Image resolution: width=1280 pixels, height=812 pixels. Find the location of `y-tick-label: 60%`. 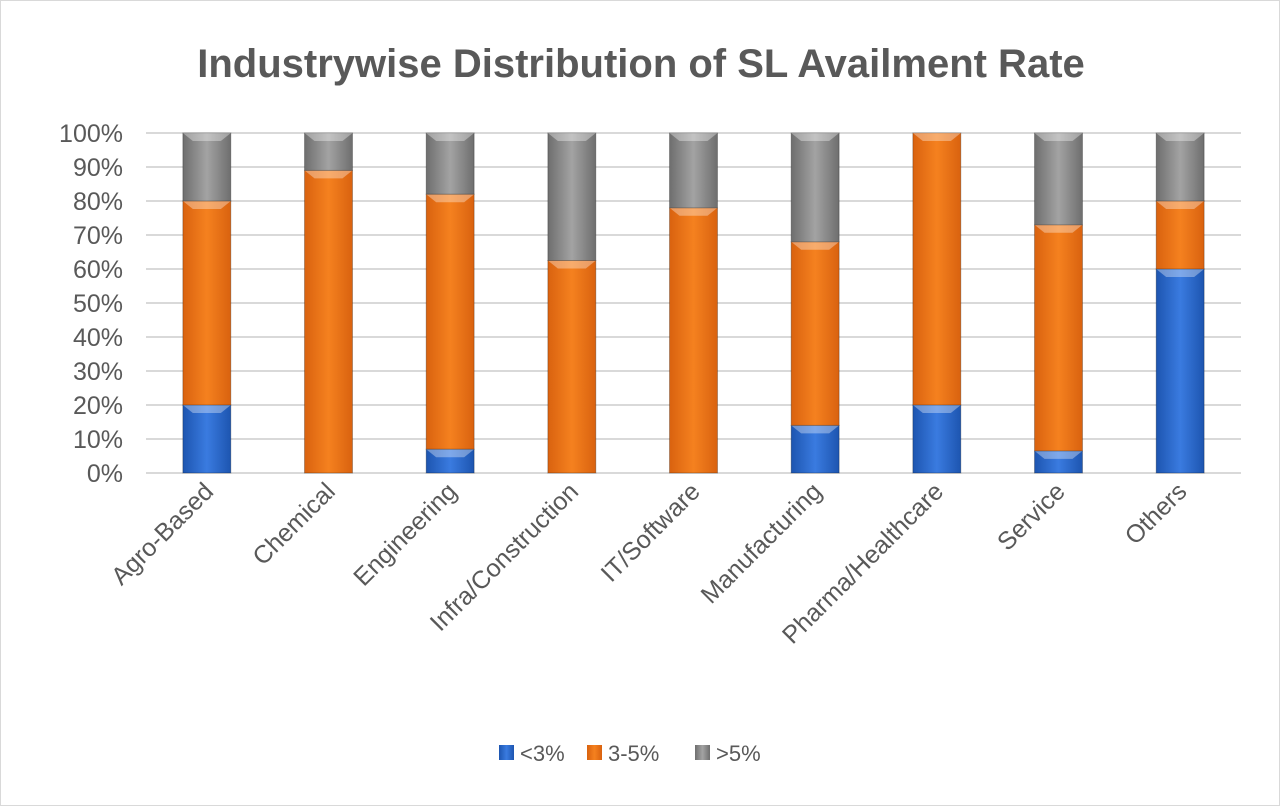

y-tick-label: 60% is located at coordinates (98, 270).